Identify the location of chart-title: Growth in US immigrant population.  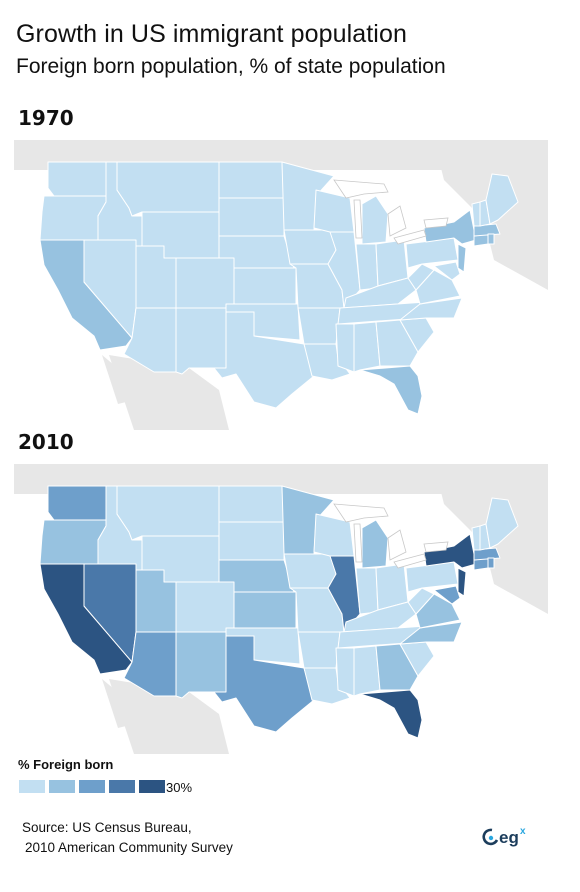
(211, 34).